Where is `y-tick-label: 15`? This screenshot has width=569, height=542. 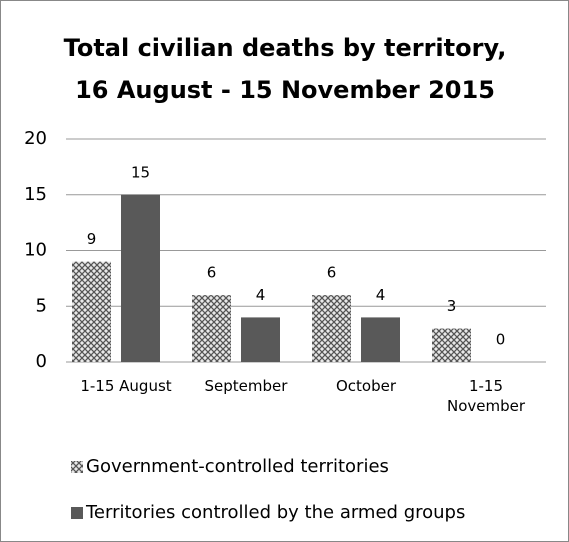 y-tick-label: 15 is located at coordinates (35, 194).